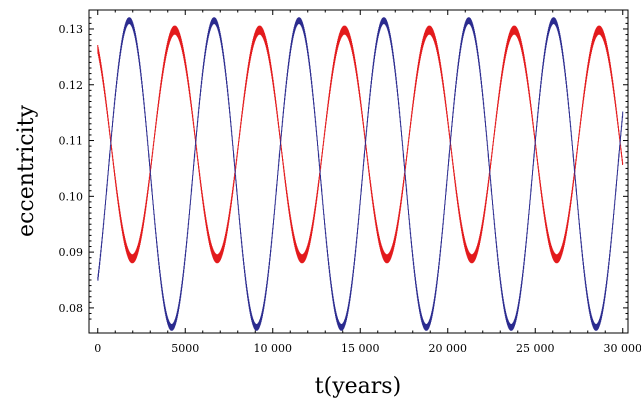 The height and width of the screenshot is (409, 641). Describe the element at coordinates (358, 386) in the screenshot. I see `x-axis-title: t(years)` at that location.